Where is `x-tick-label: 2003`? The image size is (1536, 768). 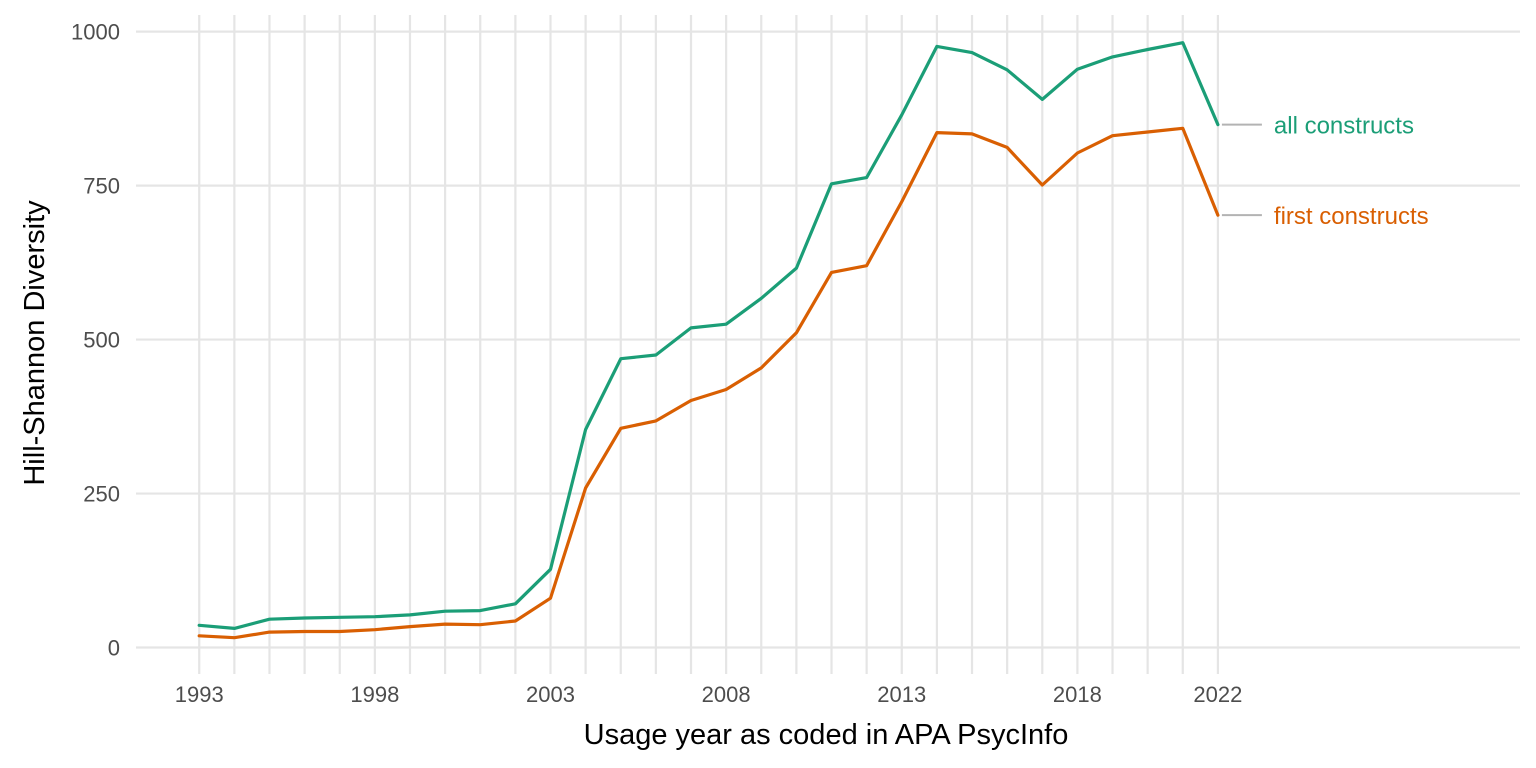 x-tick-label: 2003 is located at coordinates (550, 694).